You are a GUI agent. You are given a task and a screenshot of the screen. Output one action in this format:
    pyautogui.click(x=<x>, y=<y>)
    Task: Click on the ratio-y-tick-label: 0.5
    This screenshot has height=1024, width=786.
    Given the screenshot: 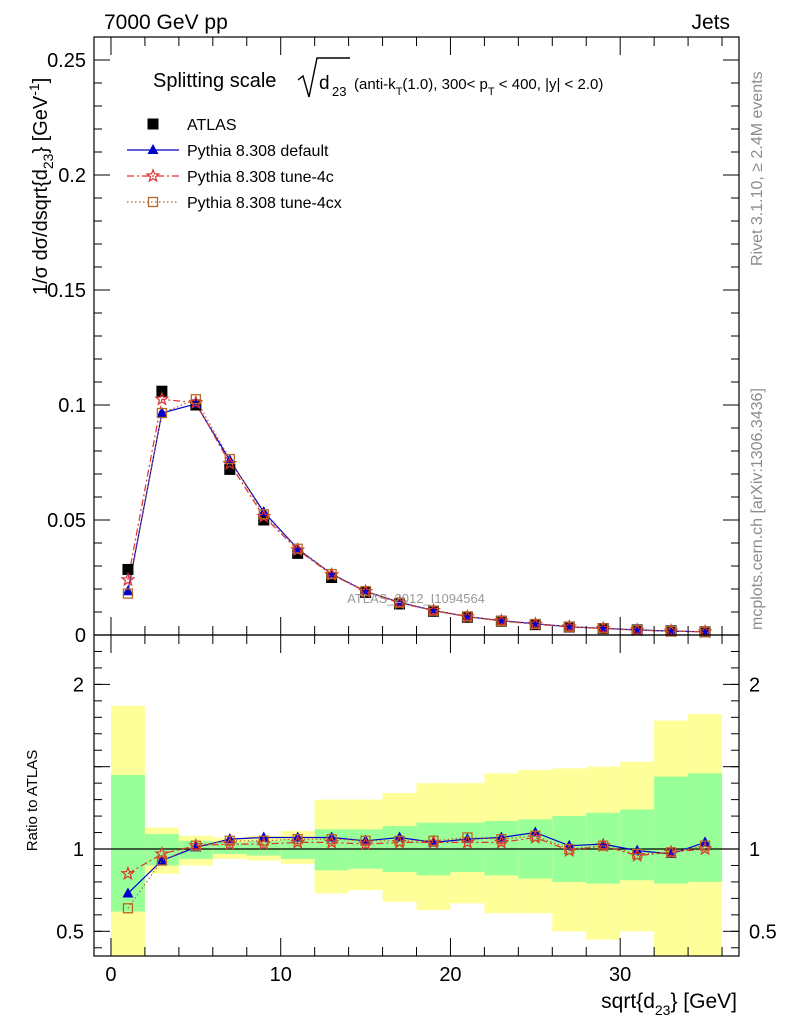 What is the action you would take?
    pyautogui.click(x=70, y=932)
    